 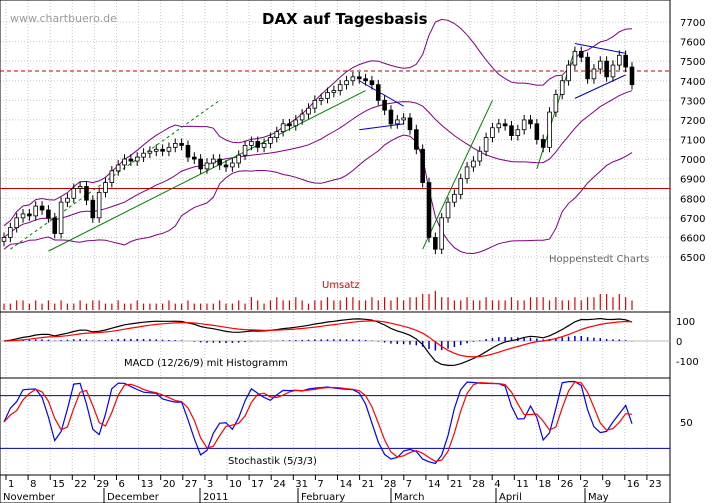 What do you see at coordinates (80, 484) in the screenshot?
I see `date-tick-label: 22` at bounding box center [80, 484].